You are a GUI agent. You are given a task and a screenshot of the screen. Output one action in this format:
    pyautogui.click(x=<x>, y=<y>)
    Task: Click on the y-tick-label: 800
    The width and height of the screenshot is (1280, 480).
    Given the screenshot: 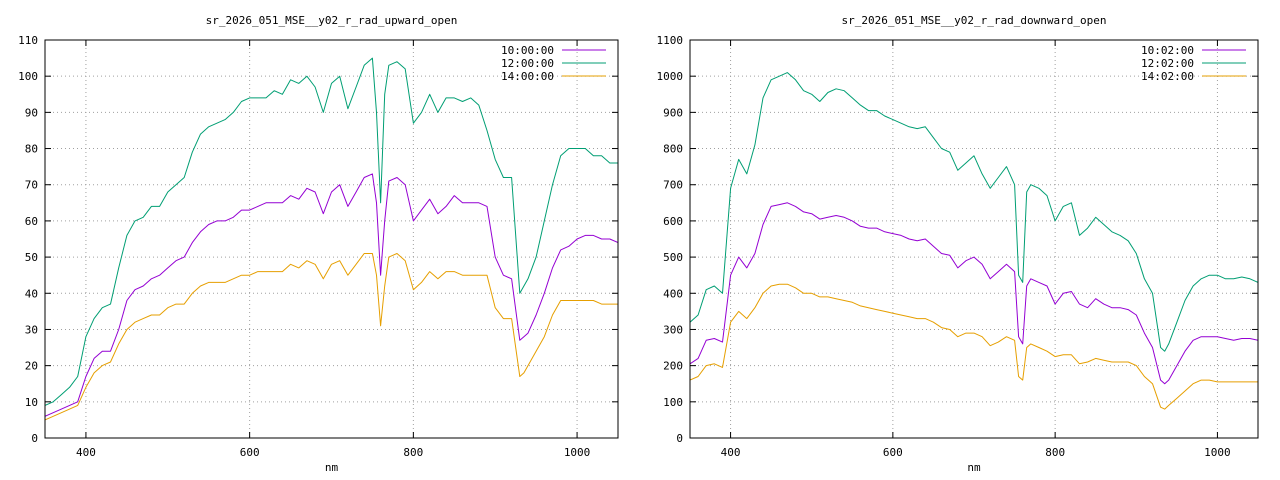 What is the action you would take?
    pyautogui.click(x=673, y=149)
    